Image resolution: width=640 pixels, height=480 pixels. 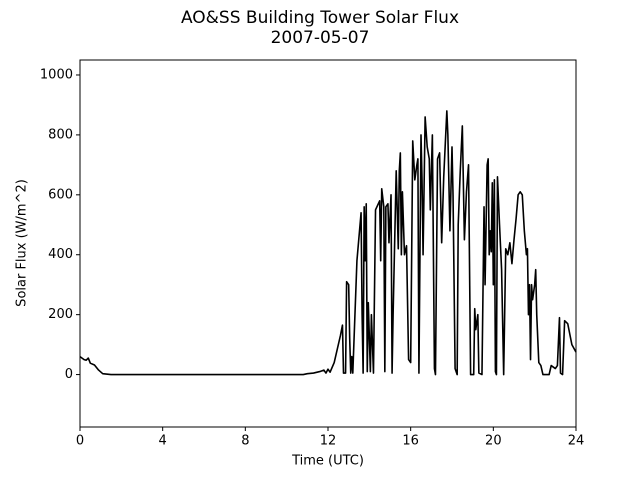 I want to click on y-tick-label: 400, so click(x=60, y=254).